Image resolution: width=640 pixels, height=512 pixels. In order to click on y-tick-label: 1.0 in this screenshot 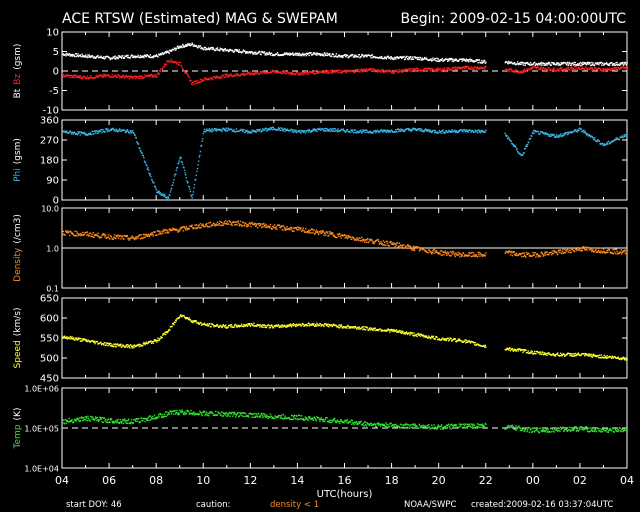, I will do `click(52, 249)`.